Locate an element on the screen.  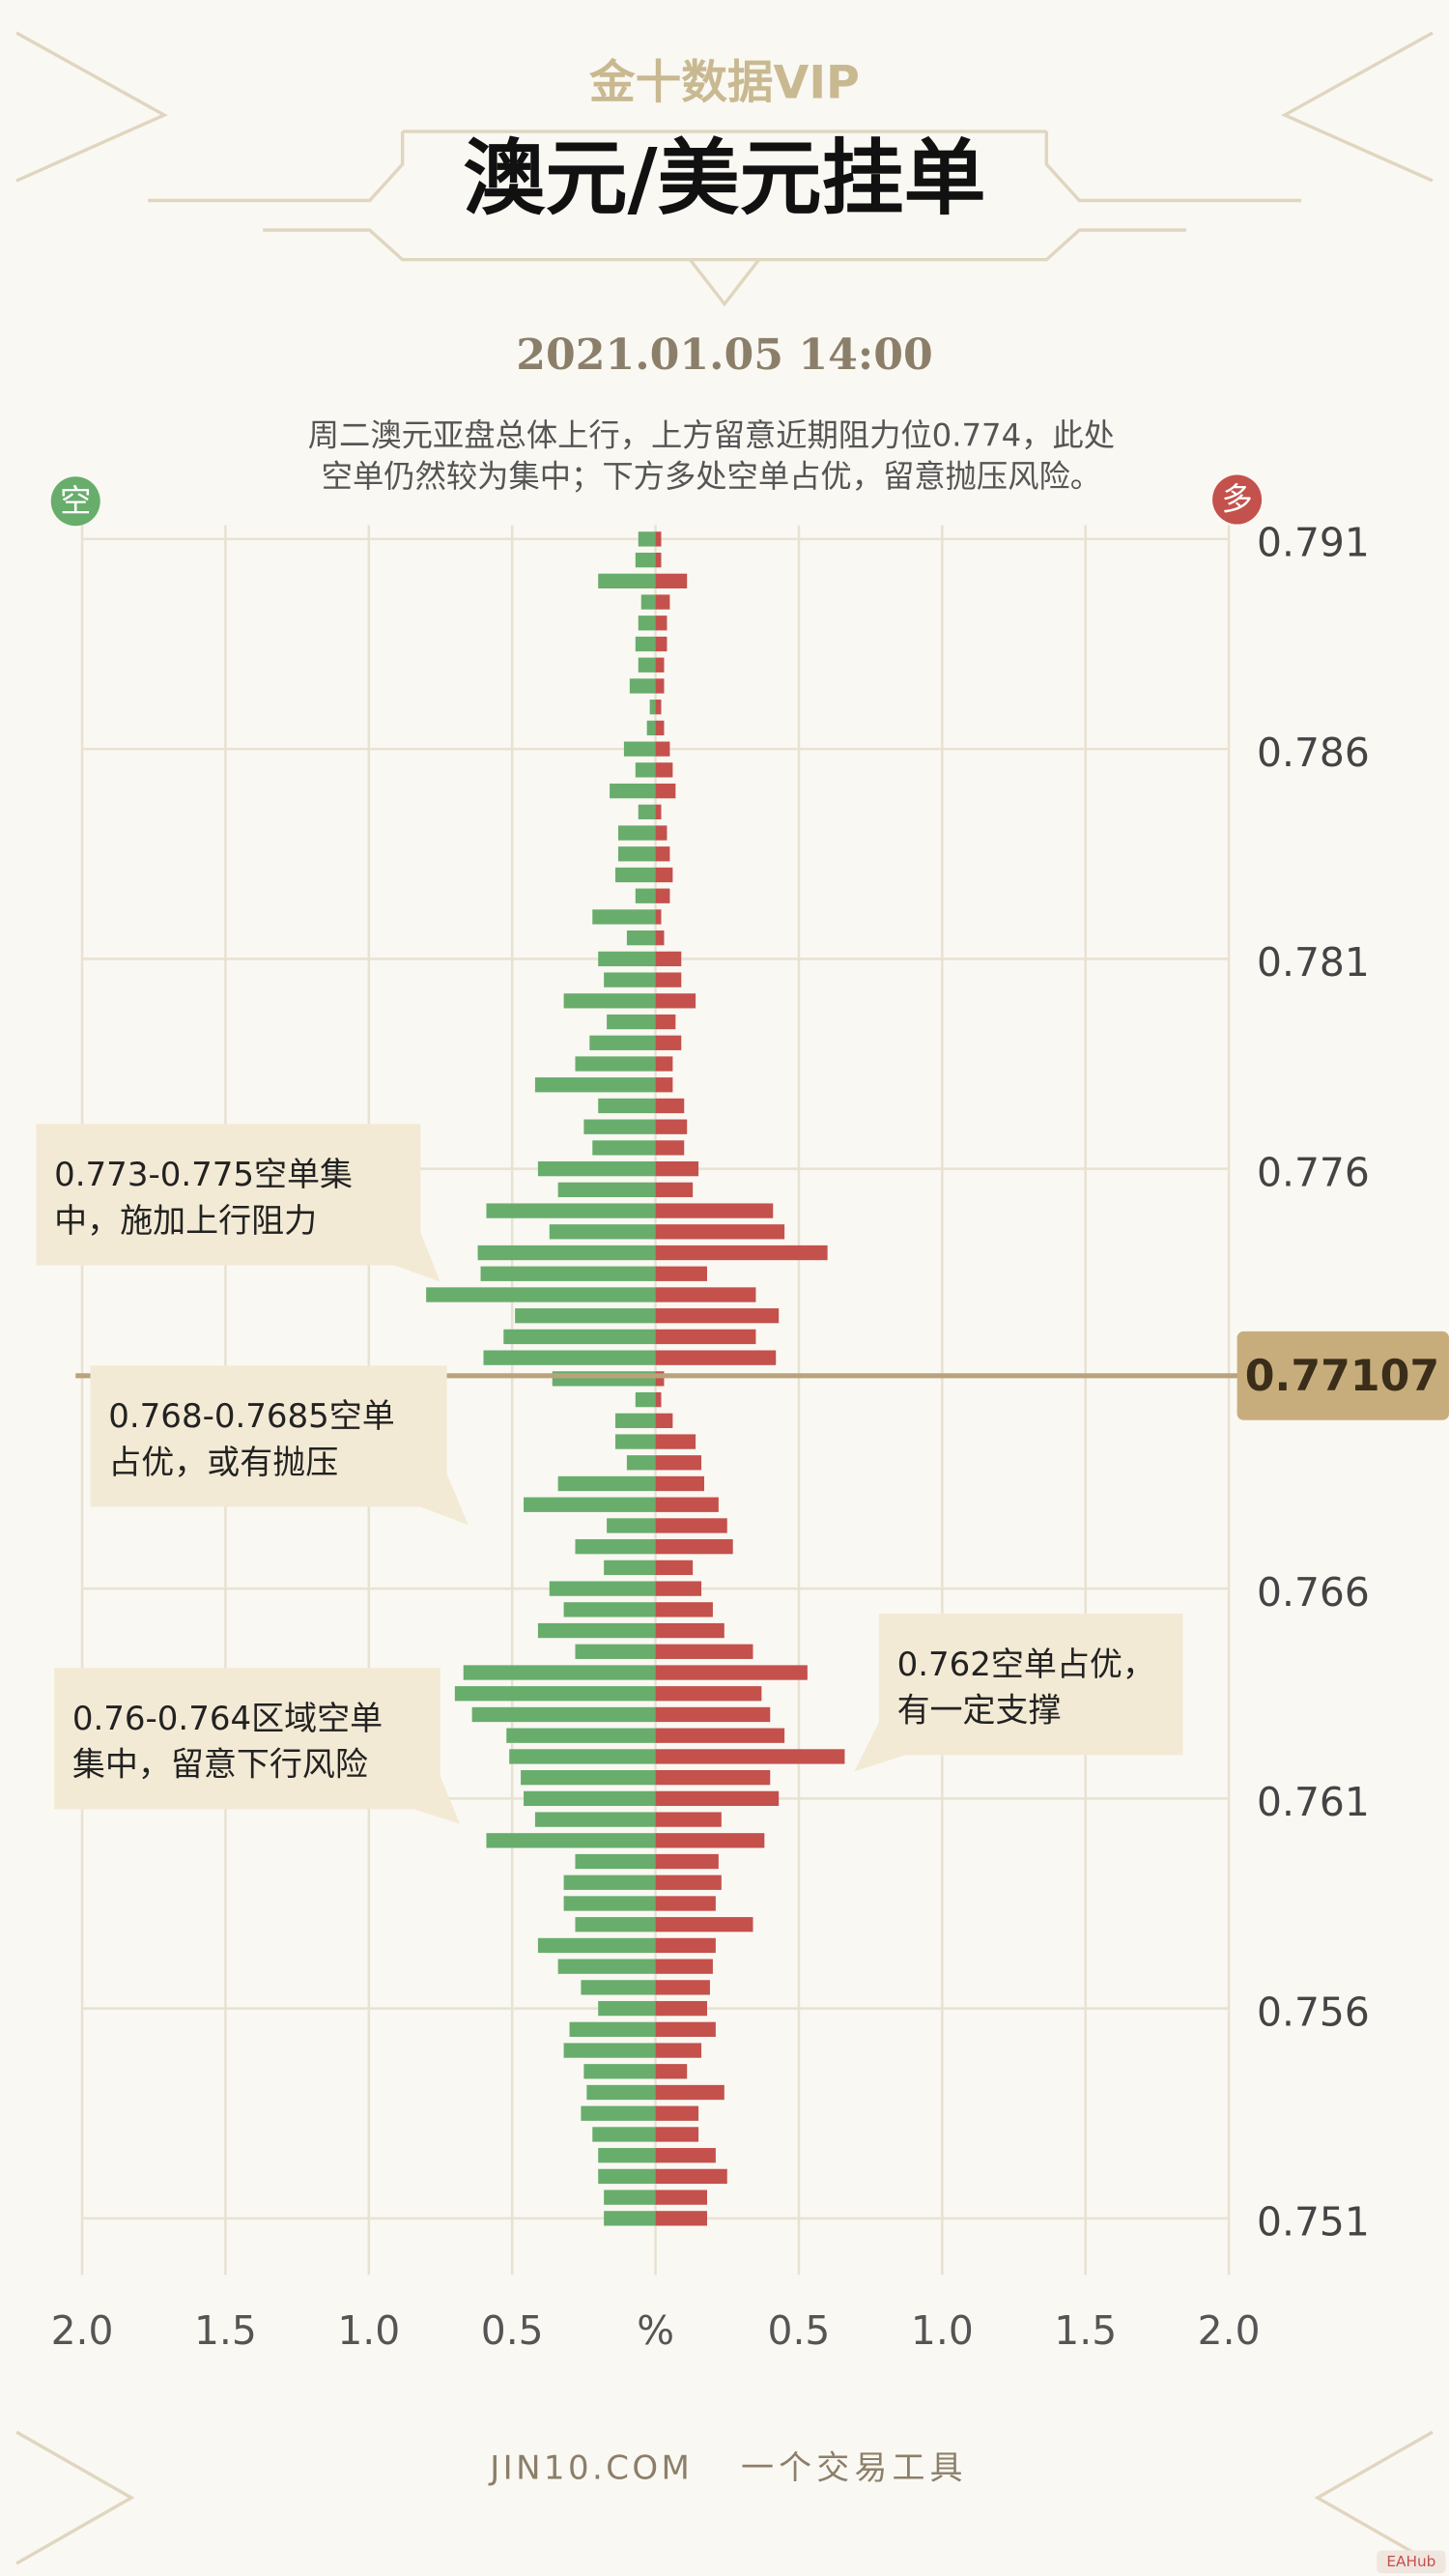
annotation-text: 0.773-0.775空单集 is located at coordinates (203, 1175).